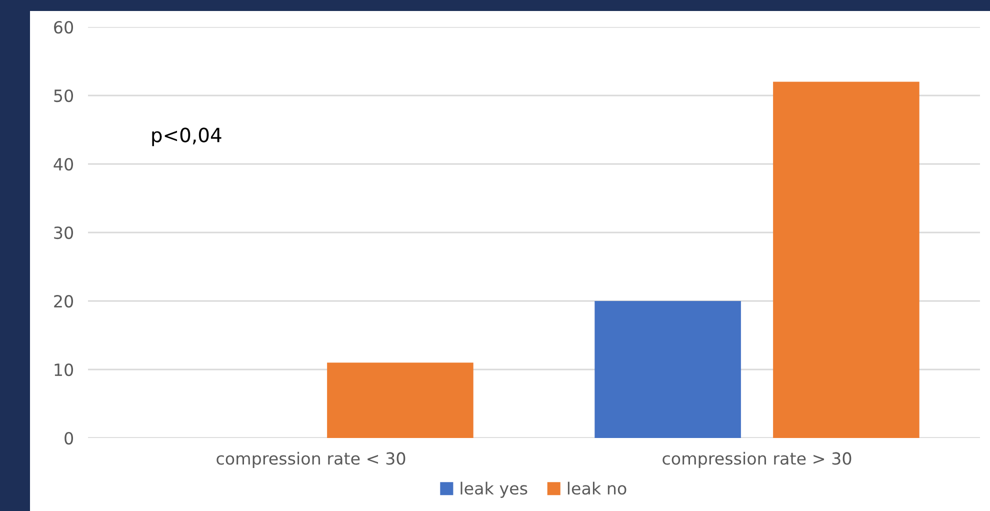 This screenshot has width=990, height=511. What do you see at coordinates (494, 490) in the screenshot?
I see `legend-label: leak yes` at bounding box center [494, 490].